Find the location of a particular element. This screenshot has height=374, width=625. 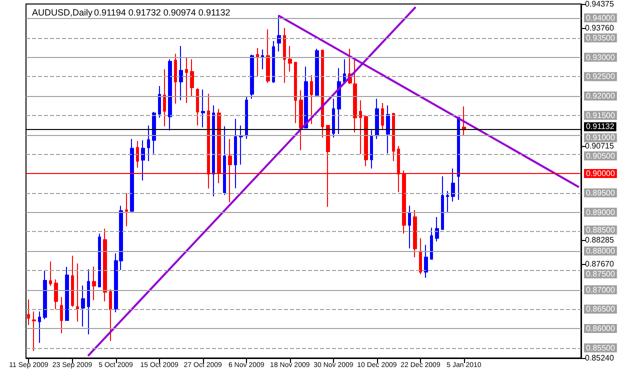

ref-line-label: 0.89000 is located at coordinates (601, 212).